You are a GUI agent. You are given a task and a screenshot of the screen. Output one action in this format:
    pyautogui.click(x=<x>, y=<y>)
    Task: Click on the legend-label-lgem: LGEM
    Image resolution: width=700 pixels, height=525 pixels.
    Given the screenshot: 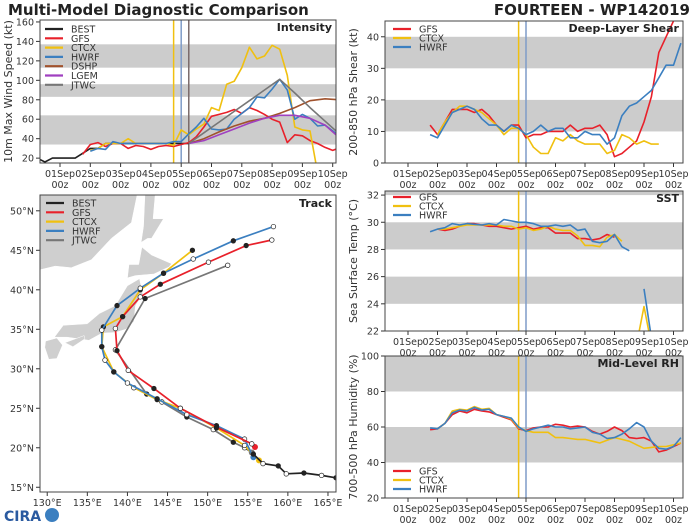 What is the action you would take?
    pyautogui.click(x=84, y=76)
    